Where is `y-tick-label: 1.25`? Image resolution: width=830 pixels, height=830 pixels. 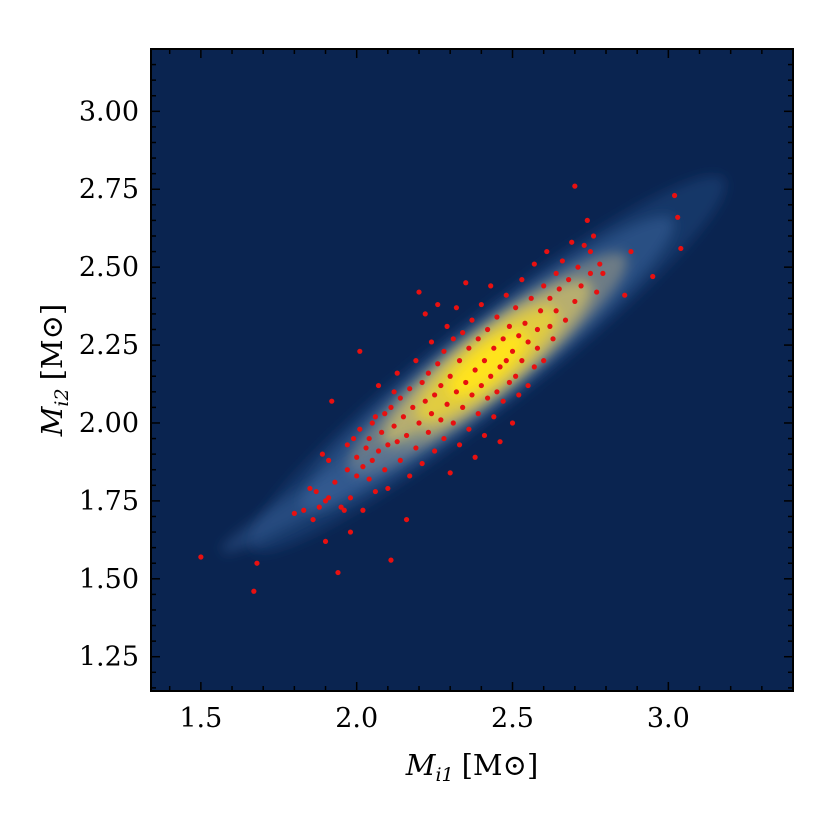 y-tick-label: 1.25 is located at coordinates (109, 657).